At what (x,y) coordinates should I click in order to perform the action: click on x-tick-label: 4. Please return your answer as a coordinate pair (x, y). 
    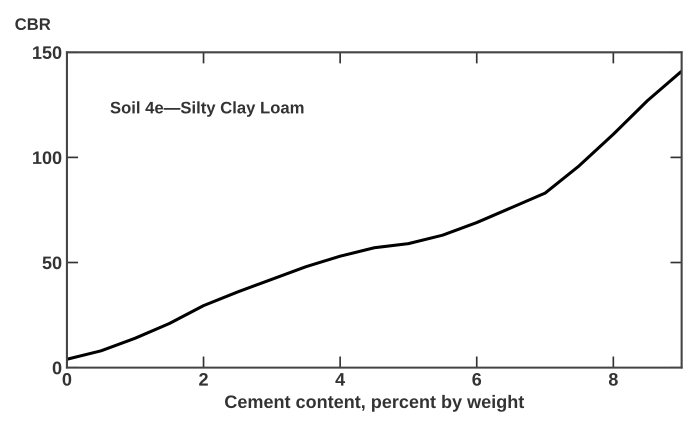
    Looking at the image, I should click on (340, 379).